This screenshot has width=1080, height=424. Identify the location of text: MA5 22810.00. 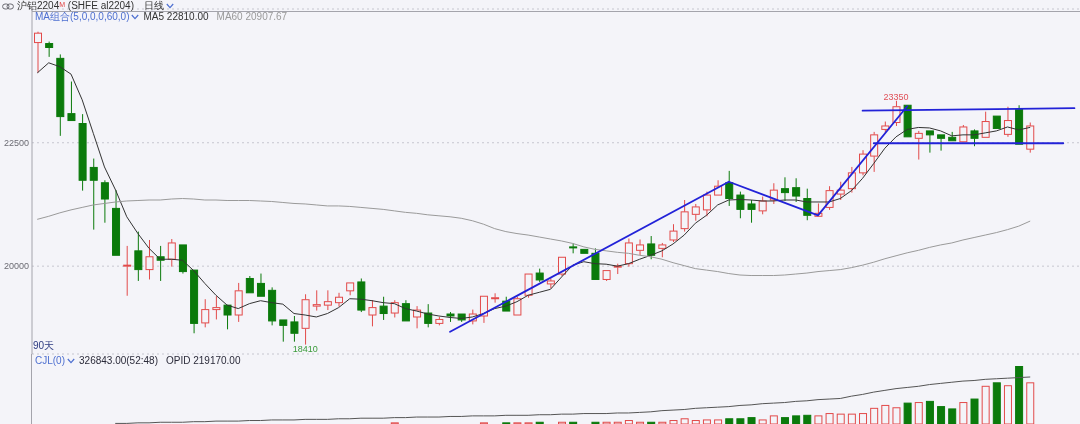
(176, 16).